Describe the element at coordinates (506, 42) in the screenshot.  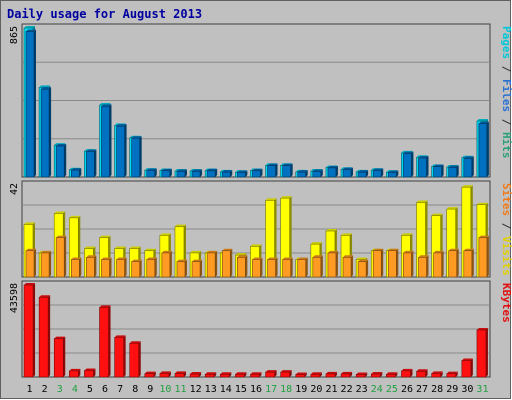
I see `legend-label: Pages` at that location.